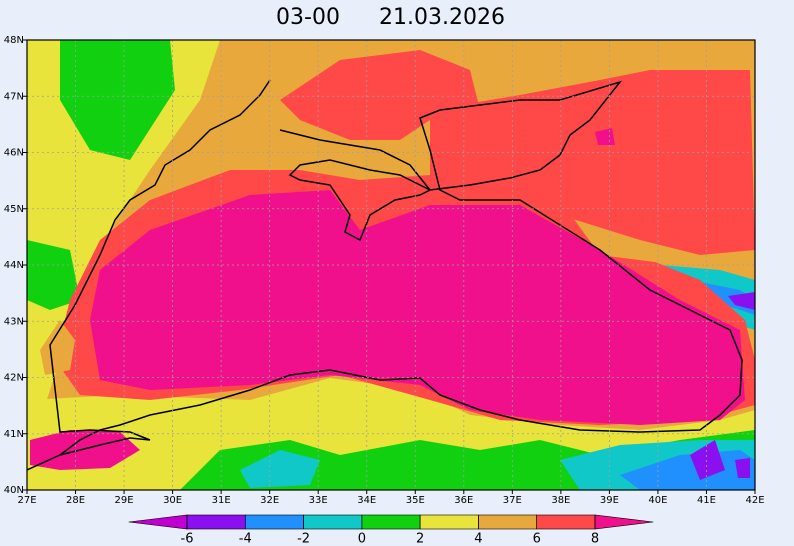 This screenshot has width=794, height=546. Describe the element at coordinates (657, 500) in the screenshot. I see `lon-label: 40E` at that location.